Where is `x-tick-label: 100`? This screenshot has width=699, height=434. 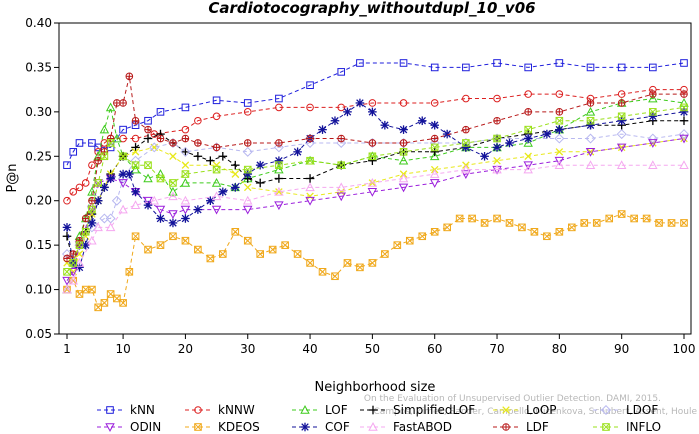
x-tick-label: 100 is located at coordinates (684, 349).